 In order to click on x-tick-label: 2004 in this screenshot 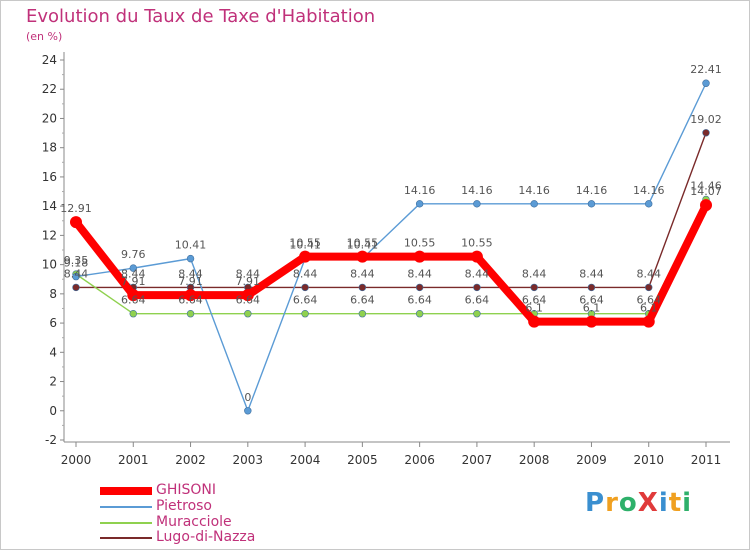, I will do `click(305, 460)`.